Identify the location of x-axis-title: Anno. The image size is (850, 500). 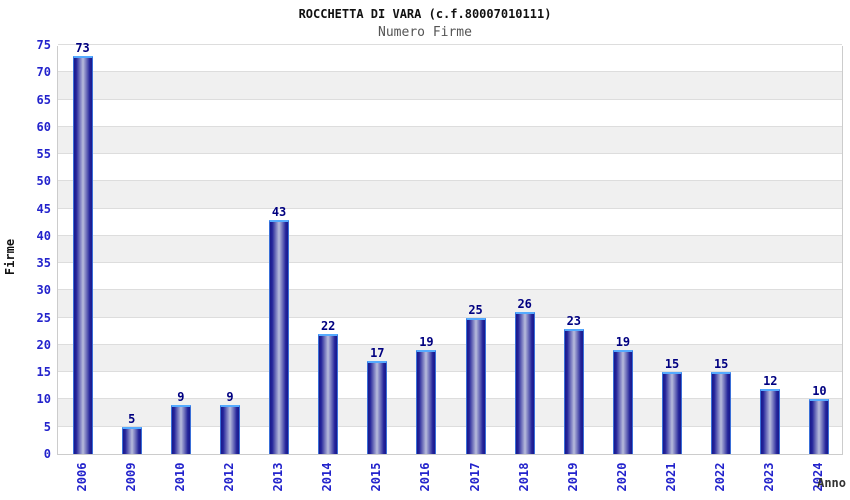
(831, 483).